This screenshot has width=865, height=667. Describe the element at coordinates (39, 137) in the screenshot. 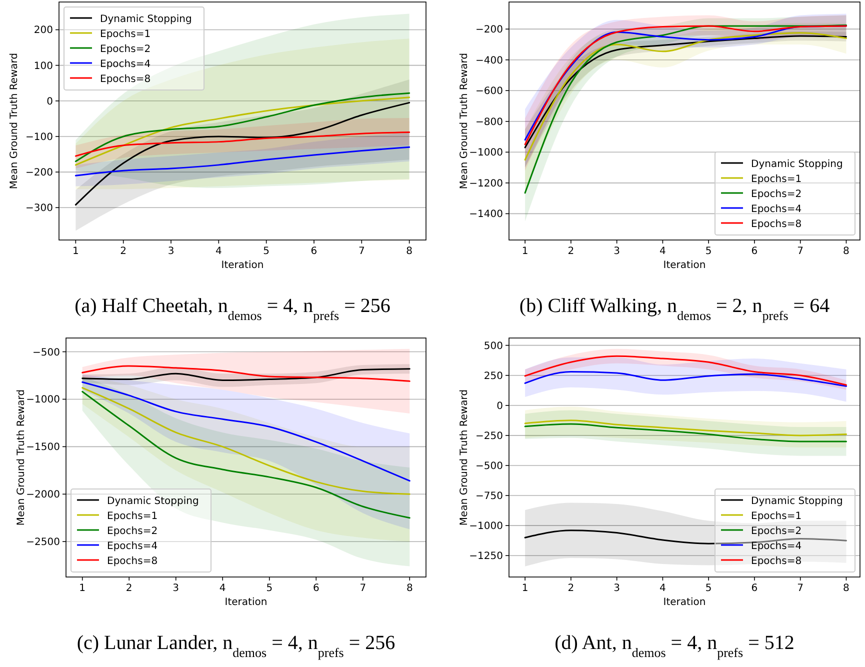

I see `y-tick-label: −100` at that location.